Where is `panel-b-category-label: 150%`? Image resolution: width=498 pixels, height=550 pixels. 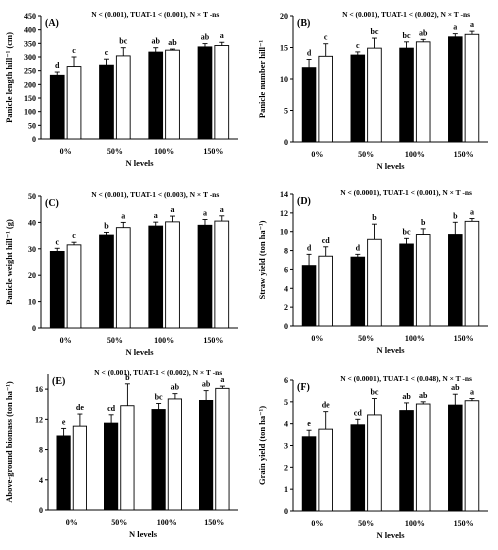
panel-b-category-label: 150% is located at coordinates (464, 154).